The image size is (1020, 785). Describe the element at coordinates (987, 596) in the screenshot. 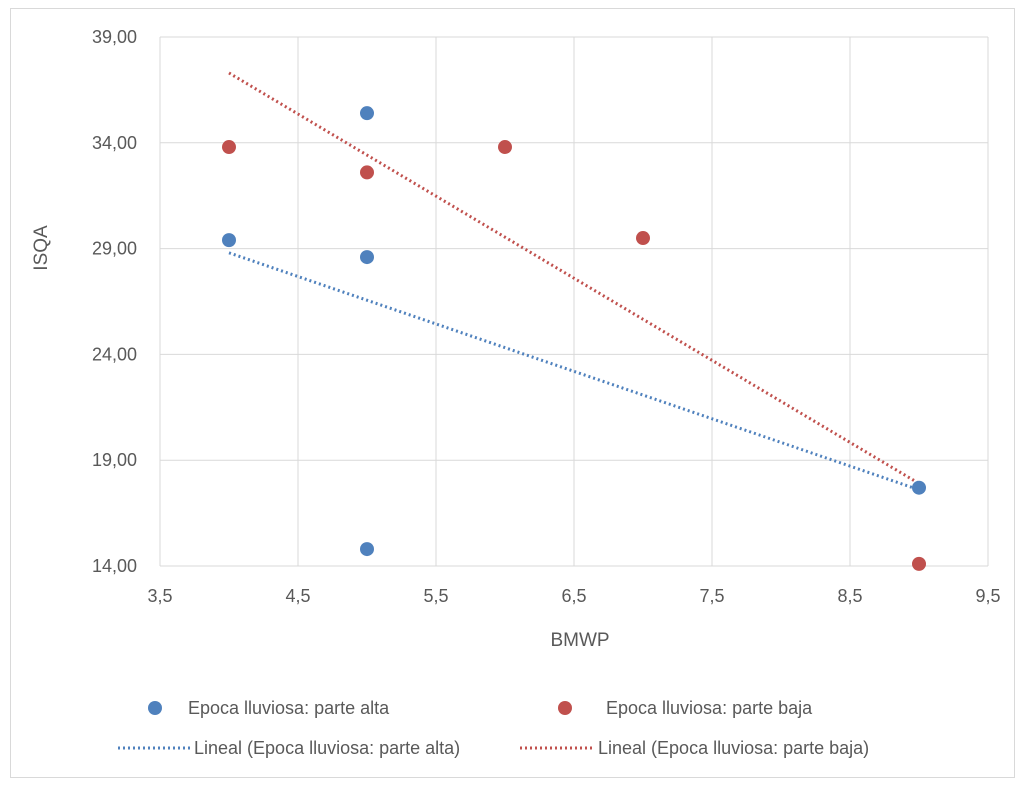

I see `x-tick-label: 9,5` at that location.